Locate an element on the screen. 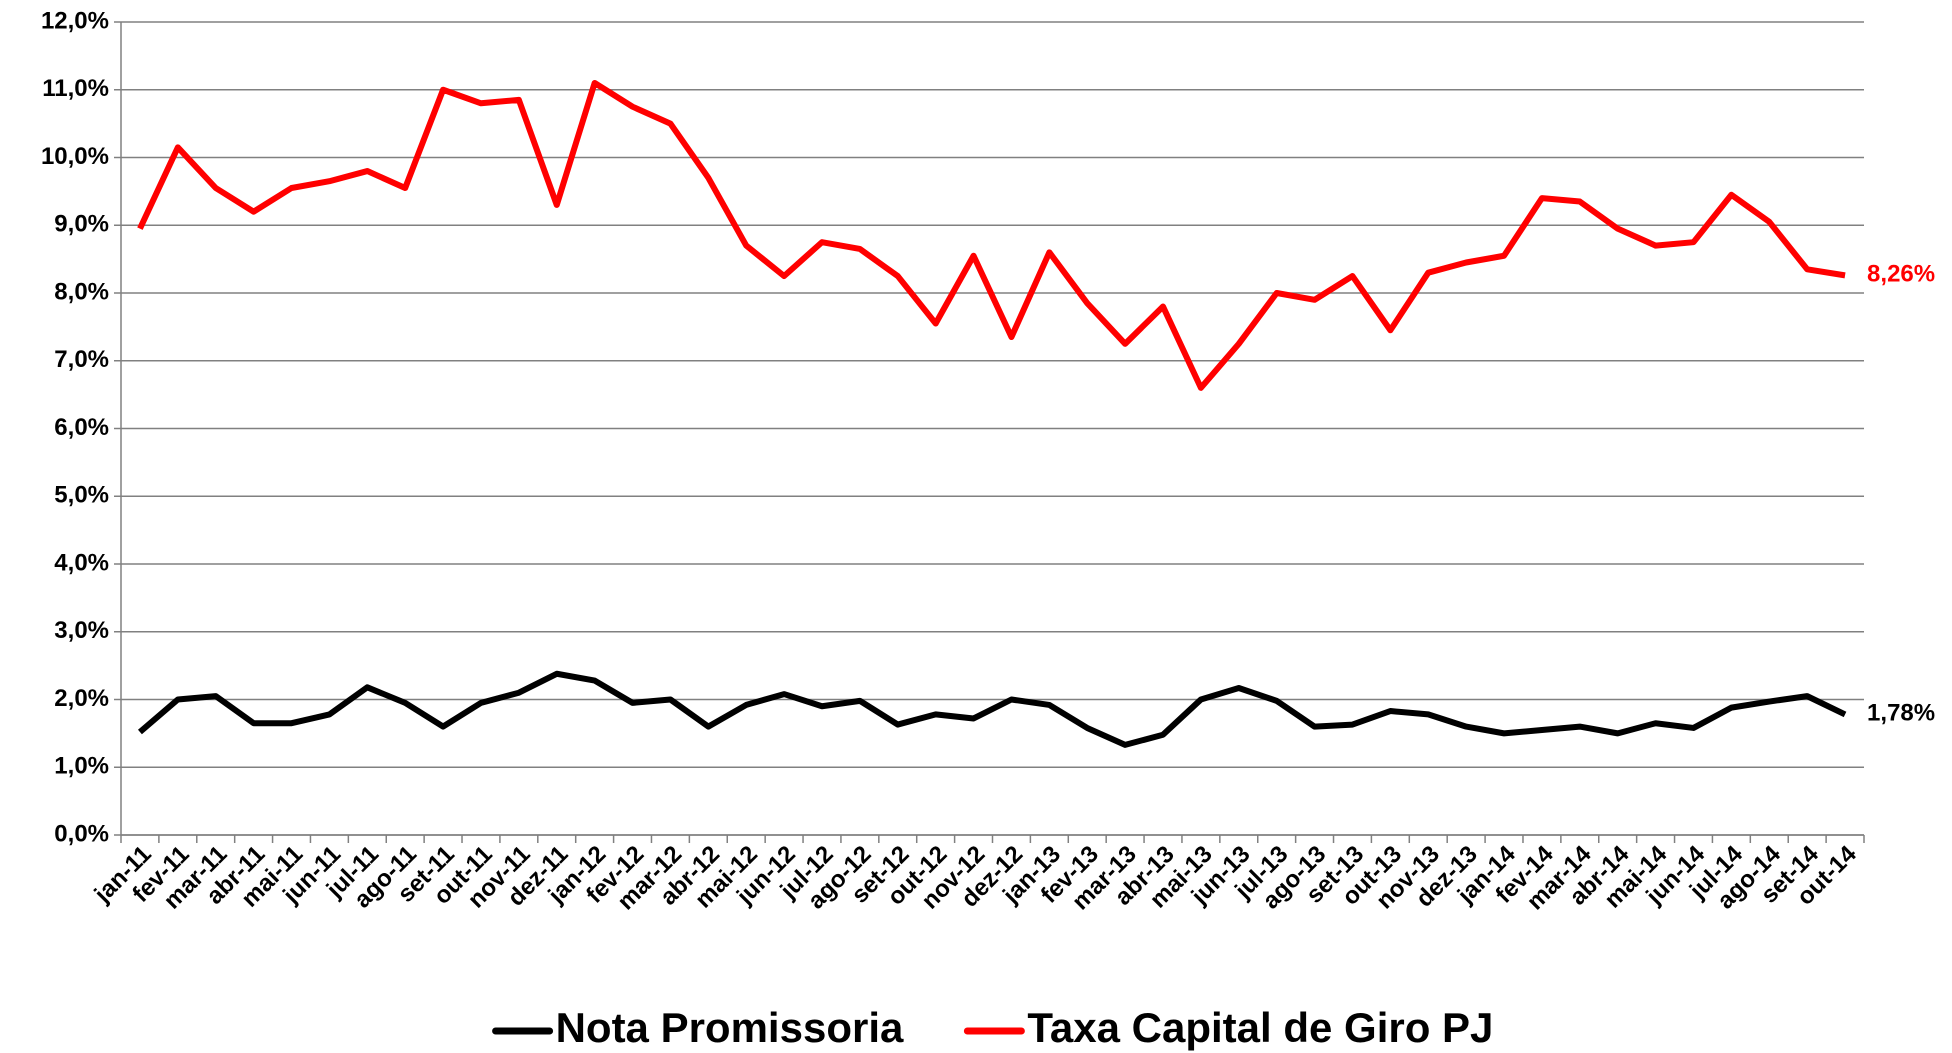  data-label: 1,78% is located at coordinates (1901, 713).